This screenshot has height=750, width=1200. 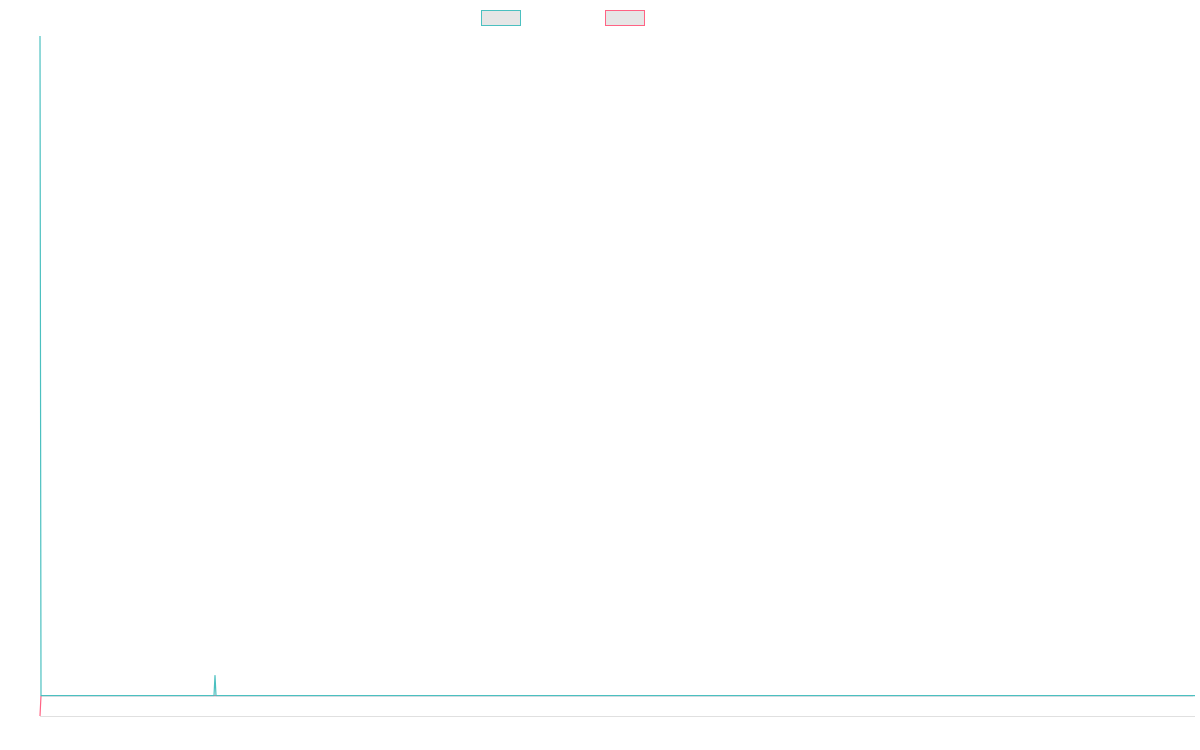 What do you see at coordinates (563, 18) in the screenshot?
I see `legend` at bounding box center [563, 18].